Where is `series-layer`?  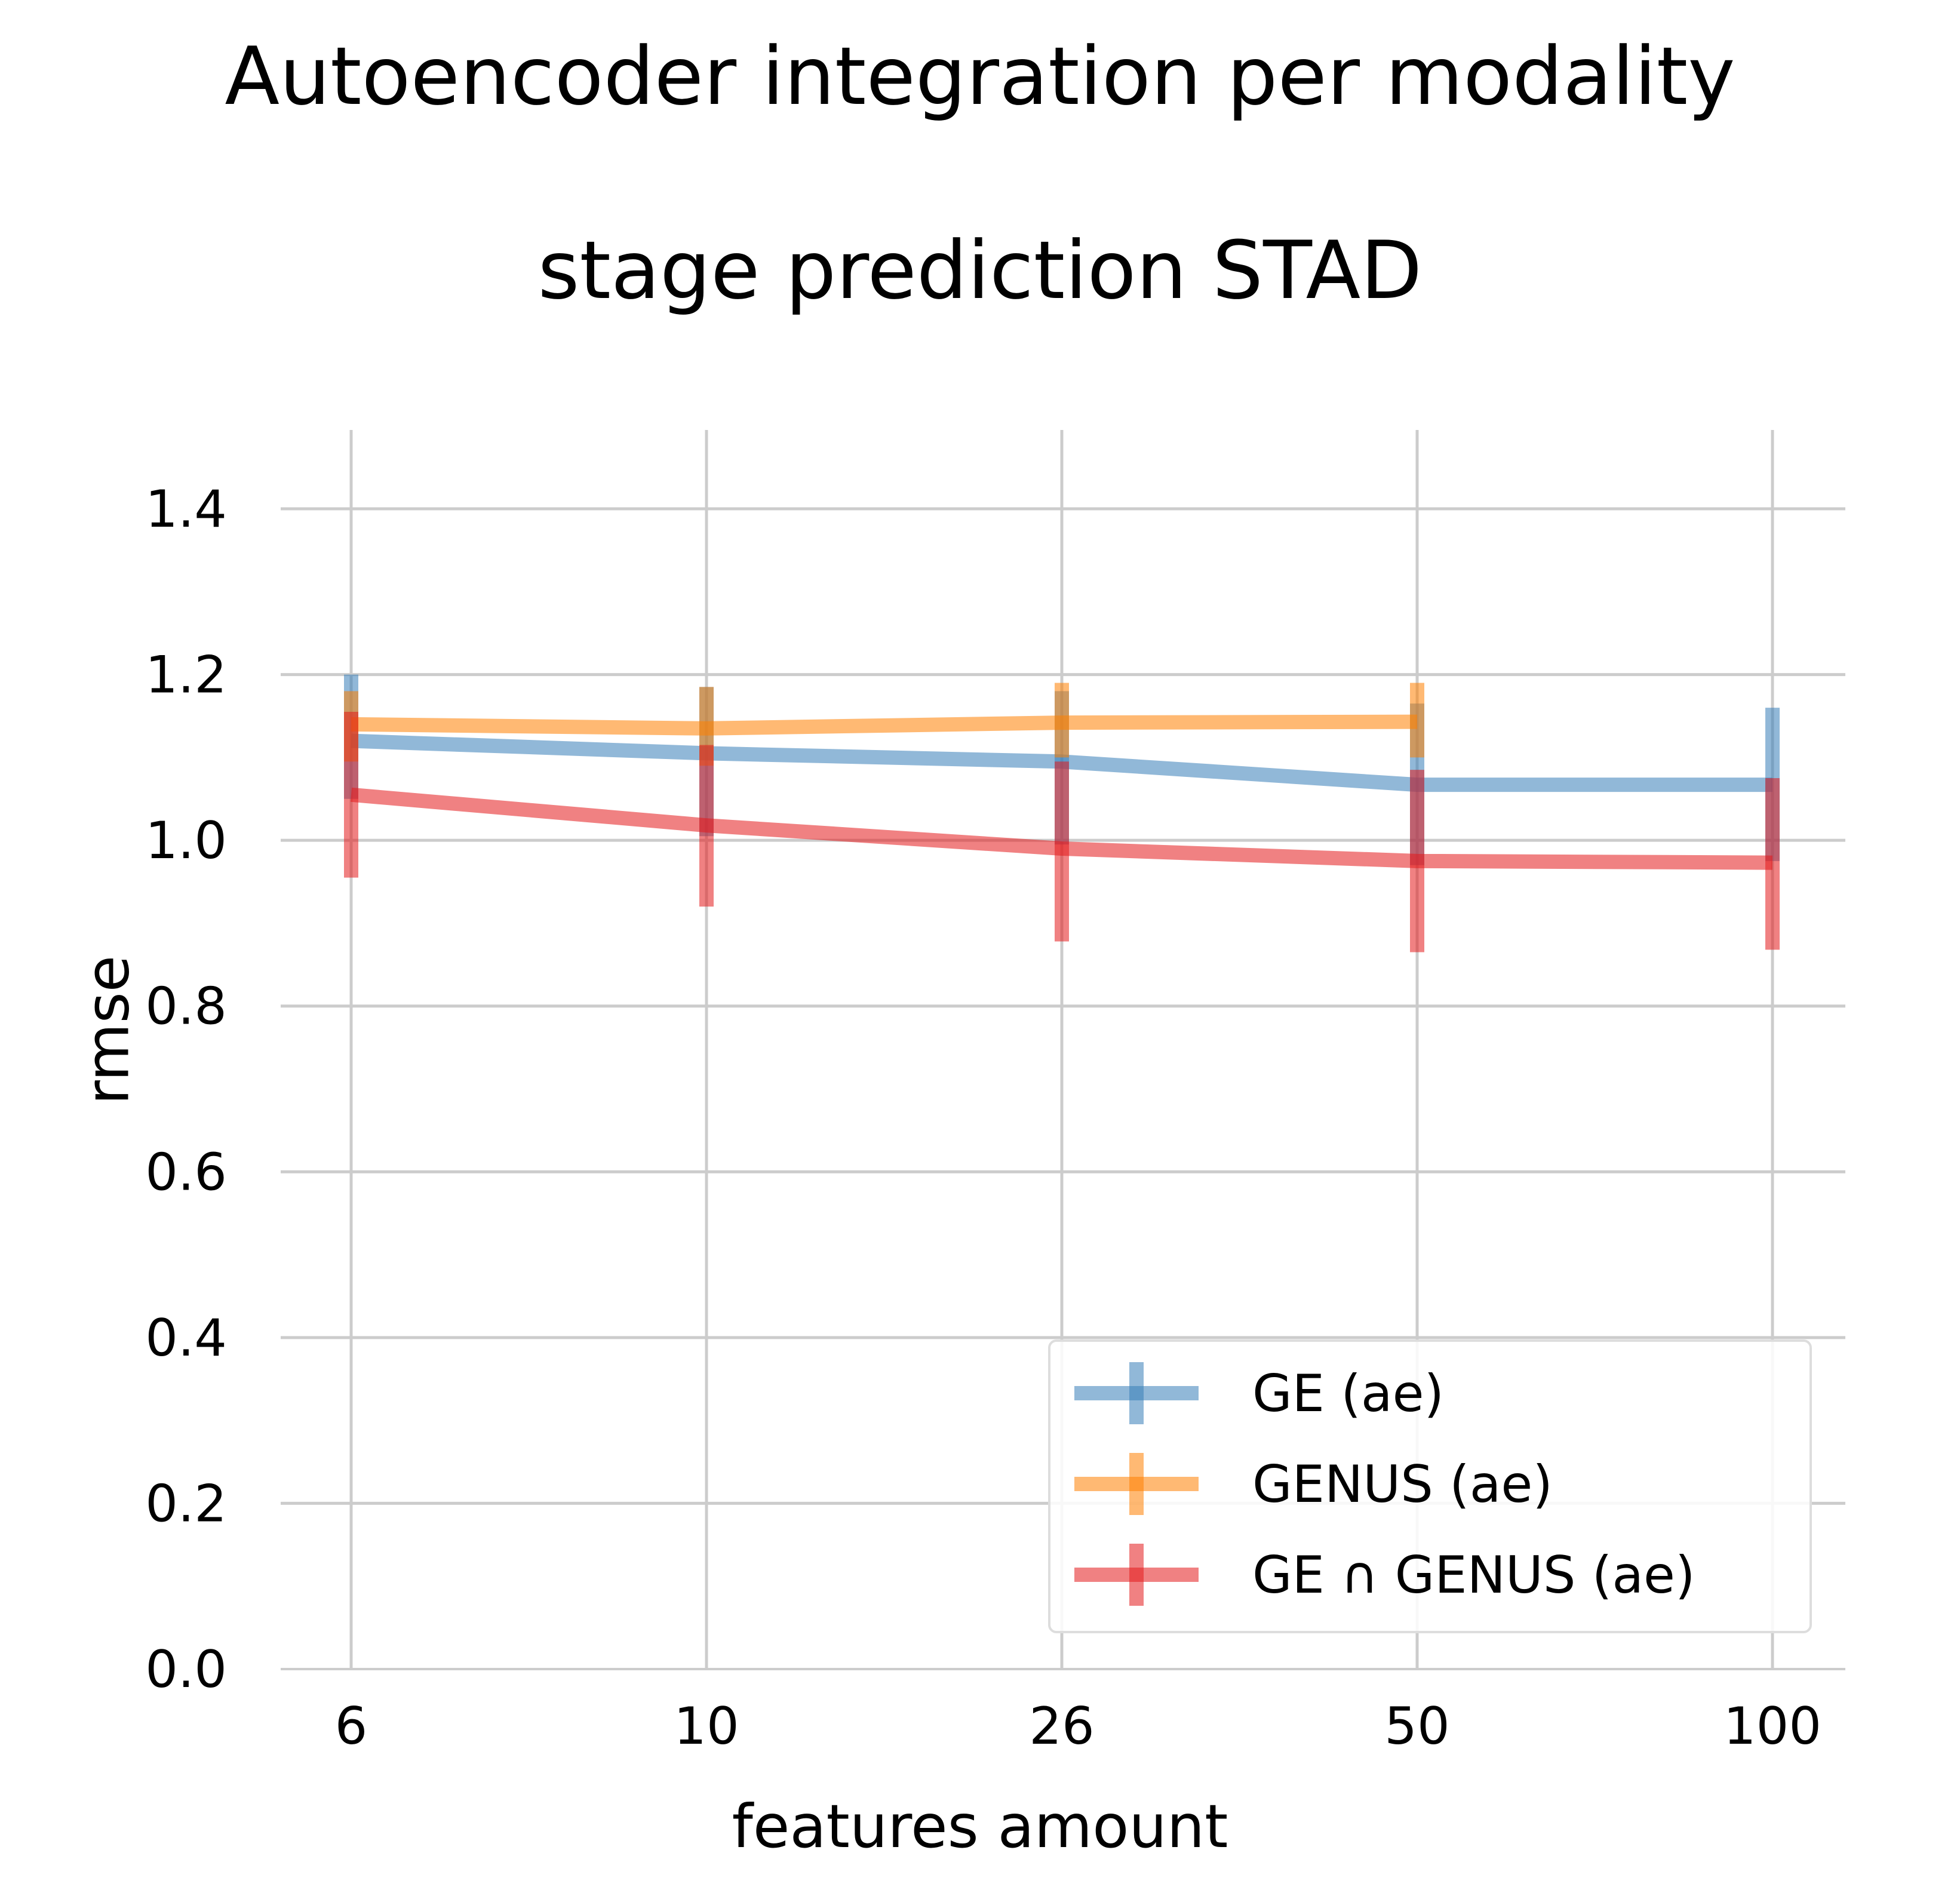 series-layer is located at coordinates (1062, 813).